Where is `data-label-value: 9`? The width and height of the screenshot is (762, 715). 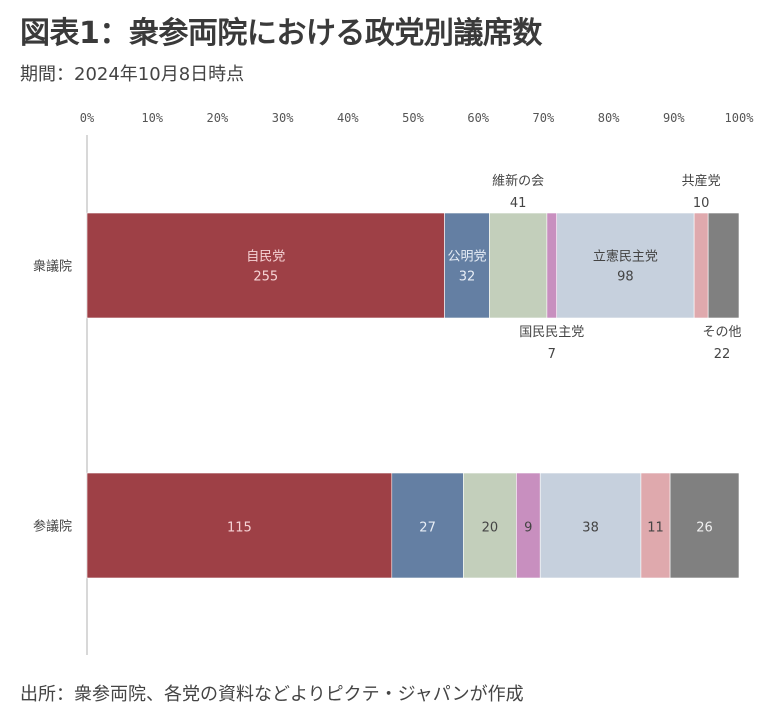
data-label-value: 9 is located at coordinates (528, 528).